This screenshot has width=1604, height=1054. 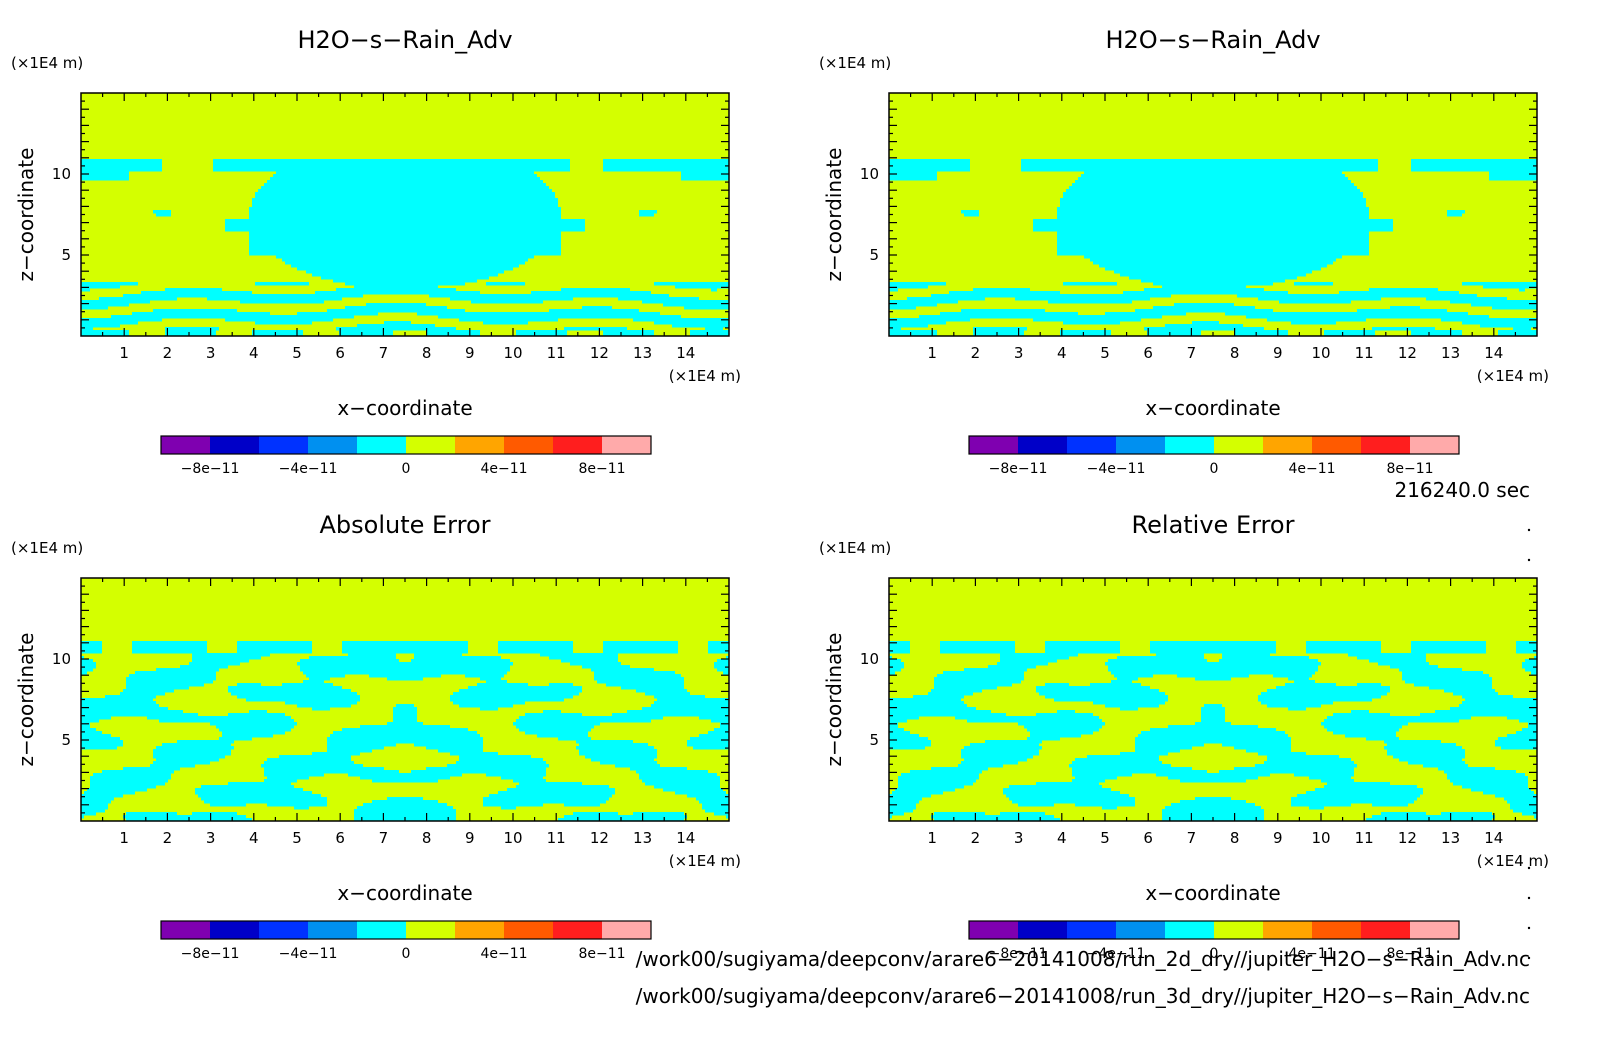 What do you see at coordinates (308, 954) in the screenshot?
I see `colorbar-tick-label: −4e−11` at bounding box center [308, 954].